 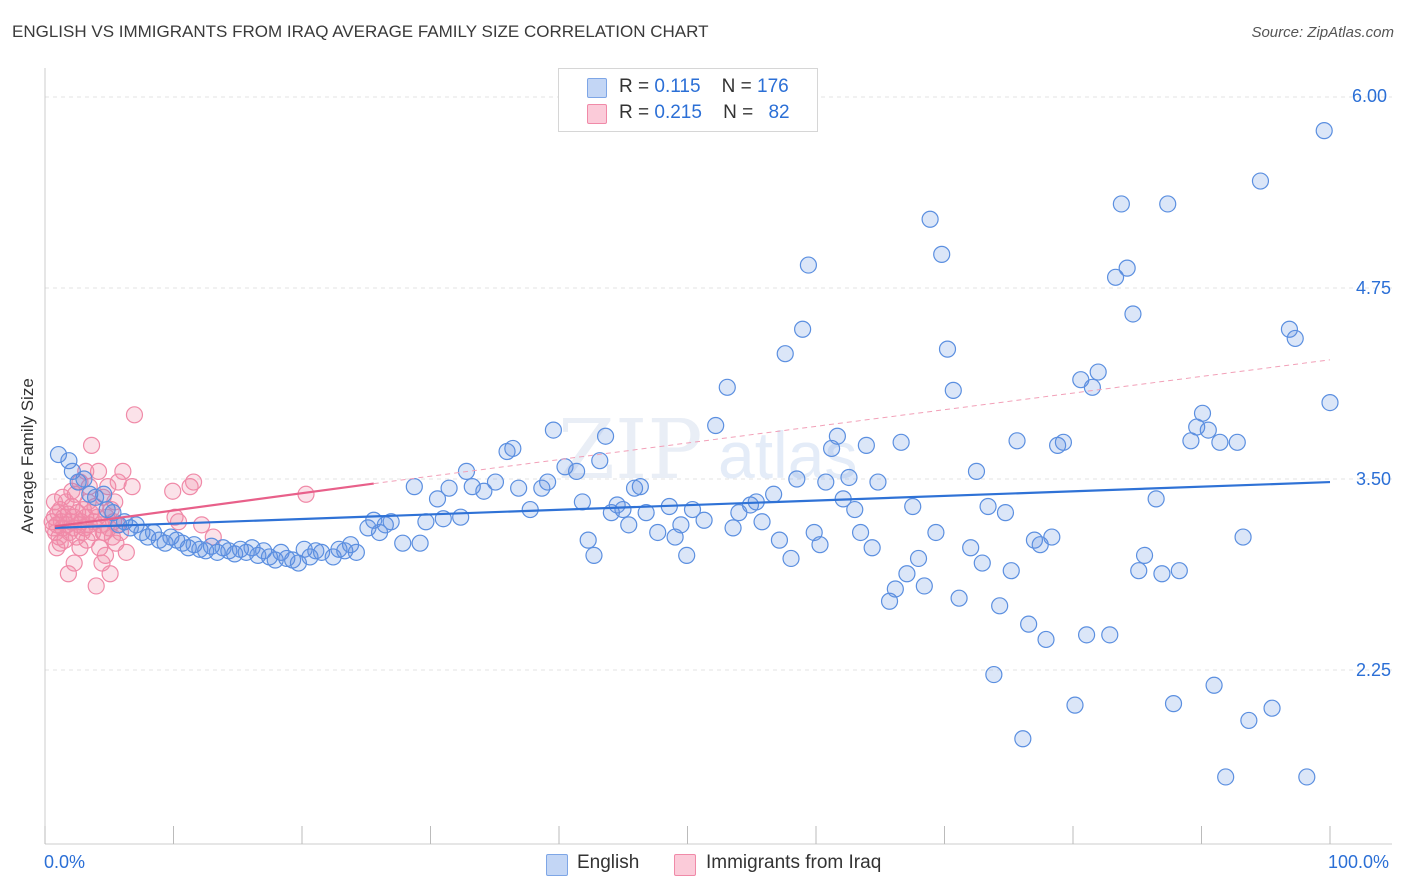 I want to click on n-label: N =, so click(x=738, y=112).